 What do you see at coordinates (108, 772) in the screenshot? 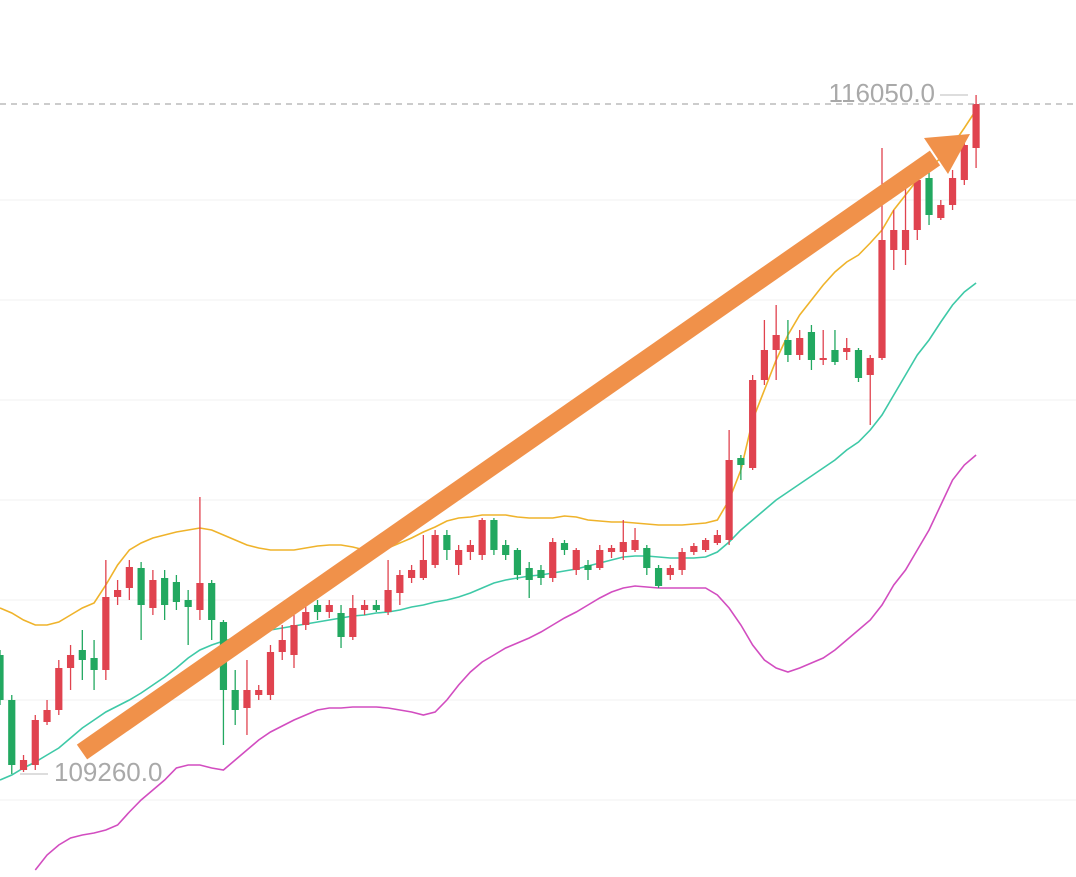
I see `low-label: 109260.0` at bounding box center [108, 772].